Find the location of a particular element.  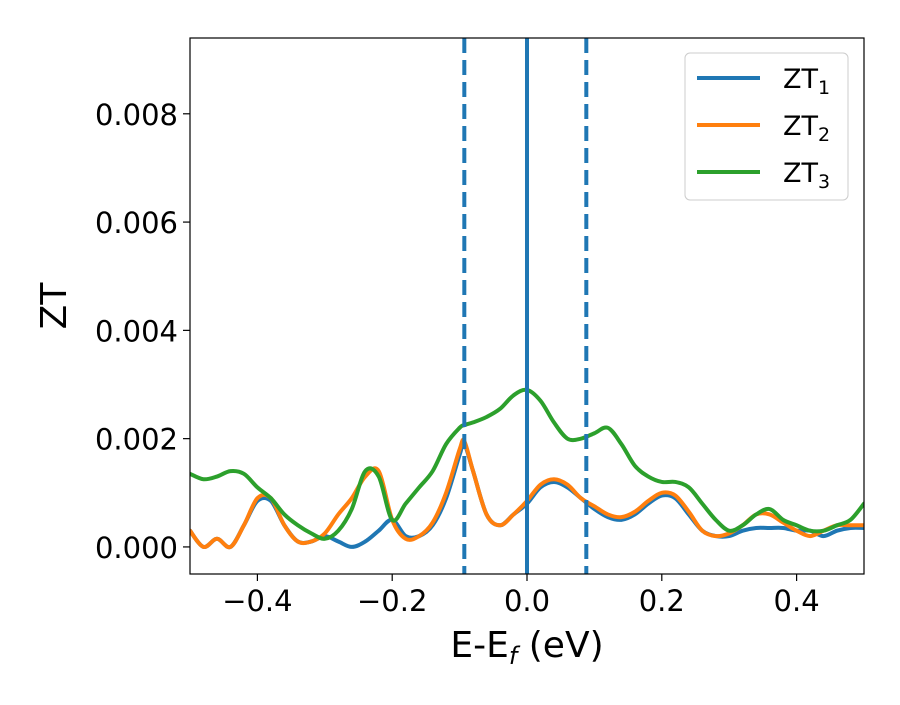

x-axis-ticks: −0.4 −0.2 0.0 0.2 0.4 is located at coordinates (521, 596).